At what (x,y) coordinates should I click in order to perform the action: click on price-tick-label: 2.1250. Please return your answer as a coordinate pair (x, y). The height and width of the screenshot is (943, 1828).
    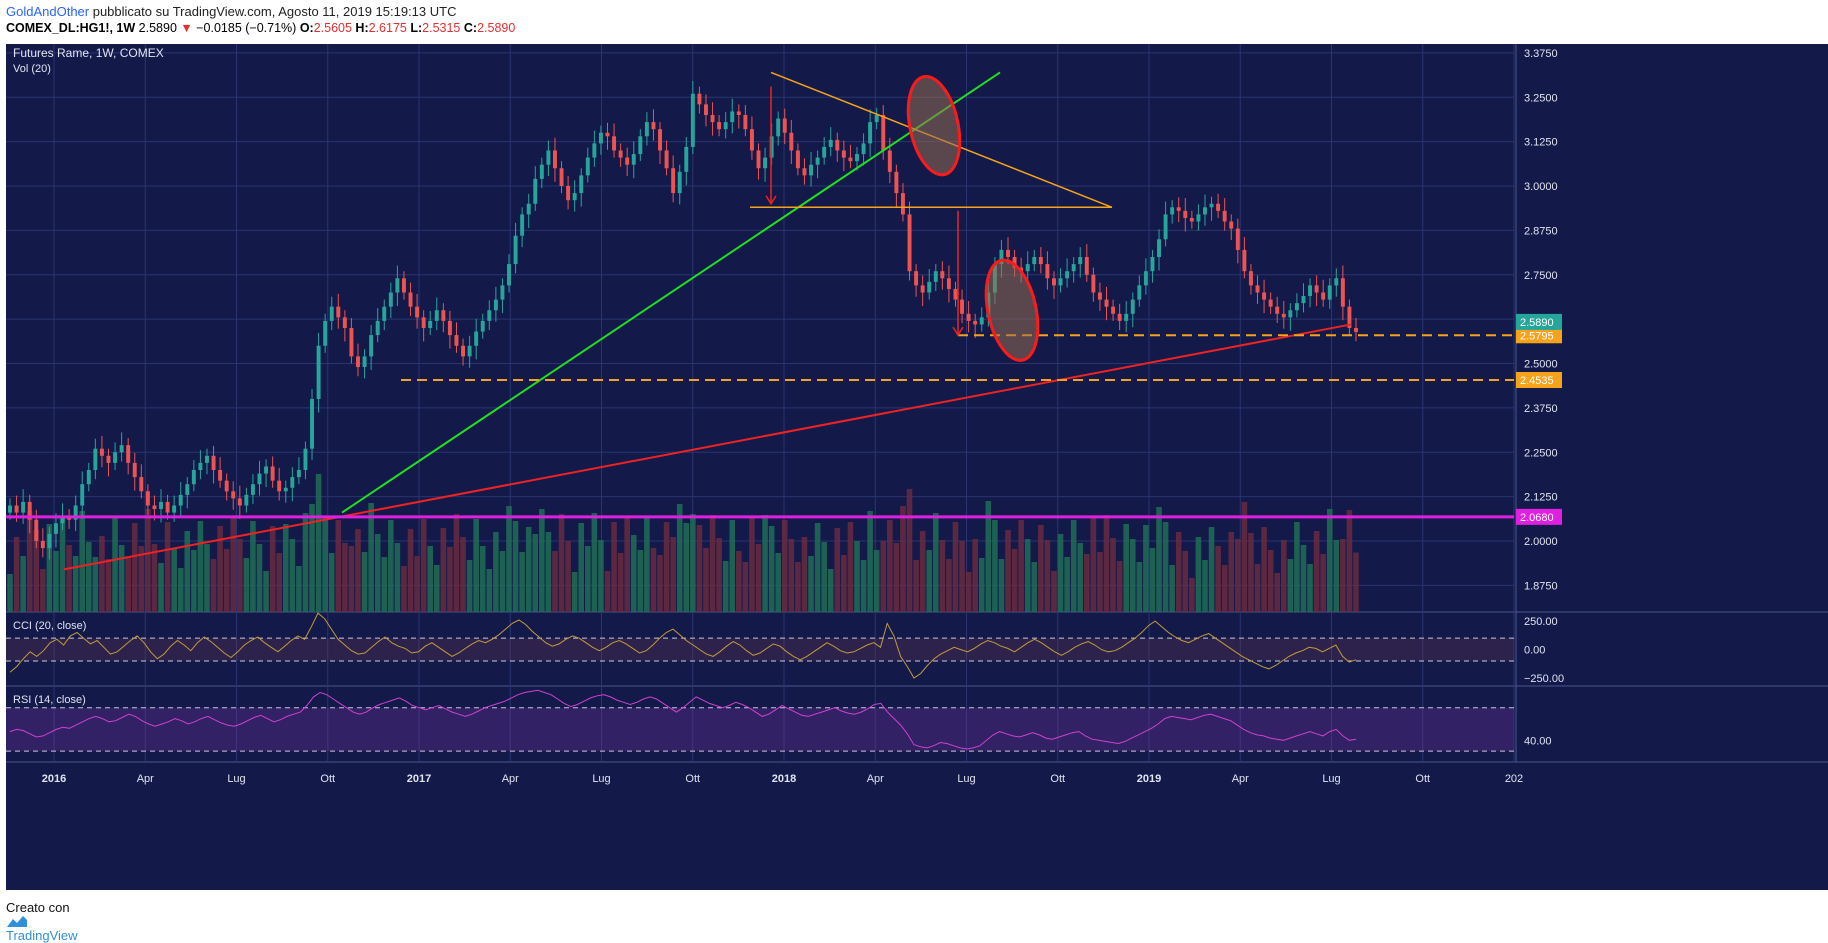
    Looking at the image, I should click on (1541, 498).